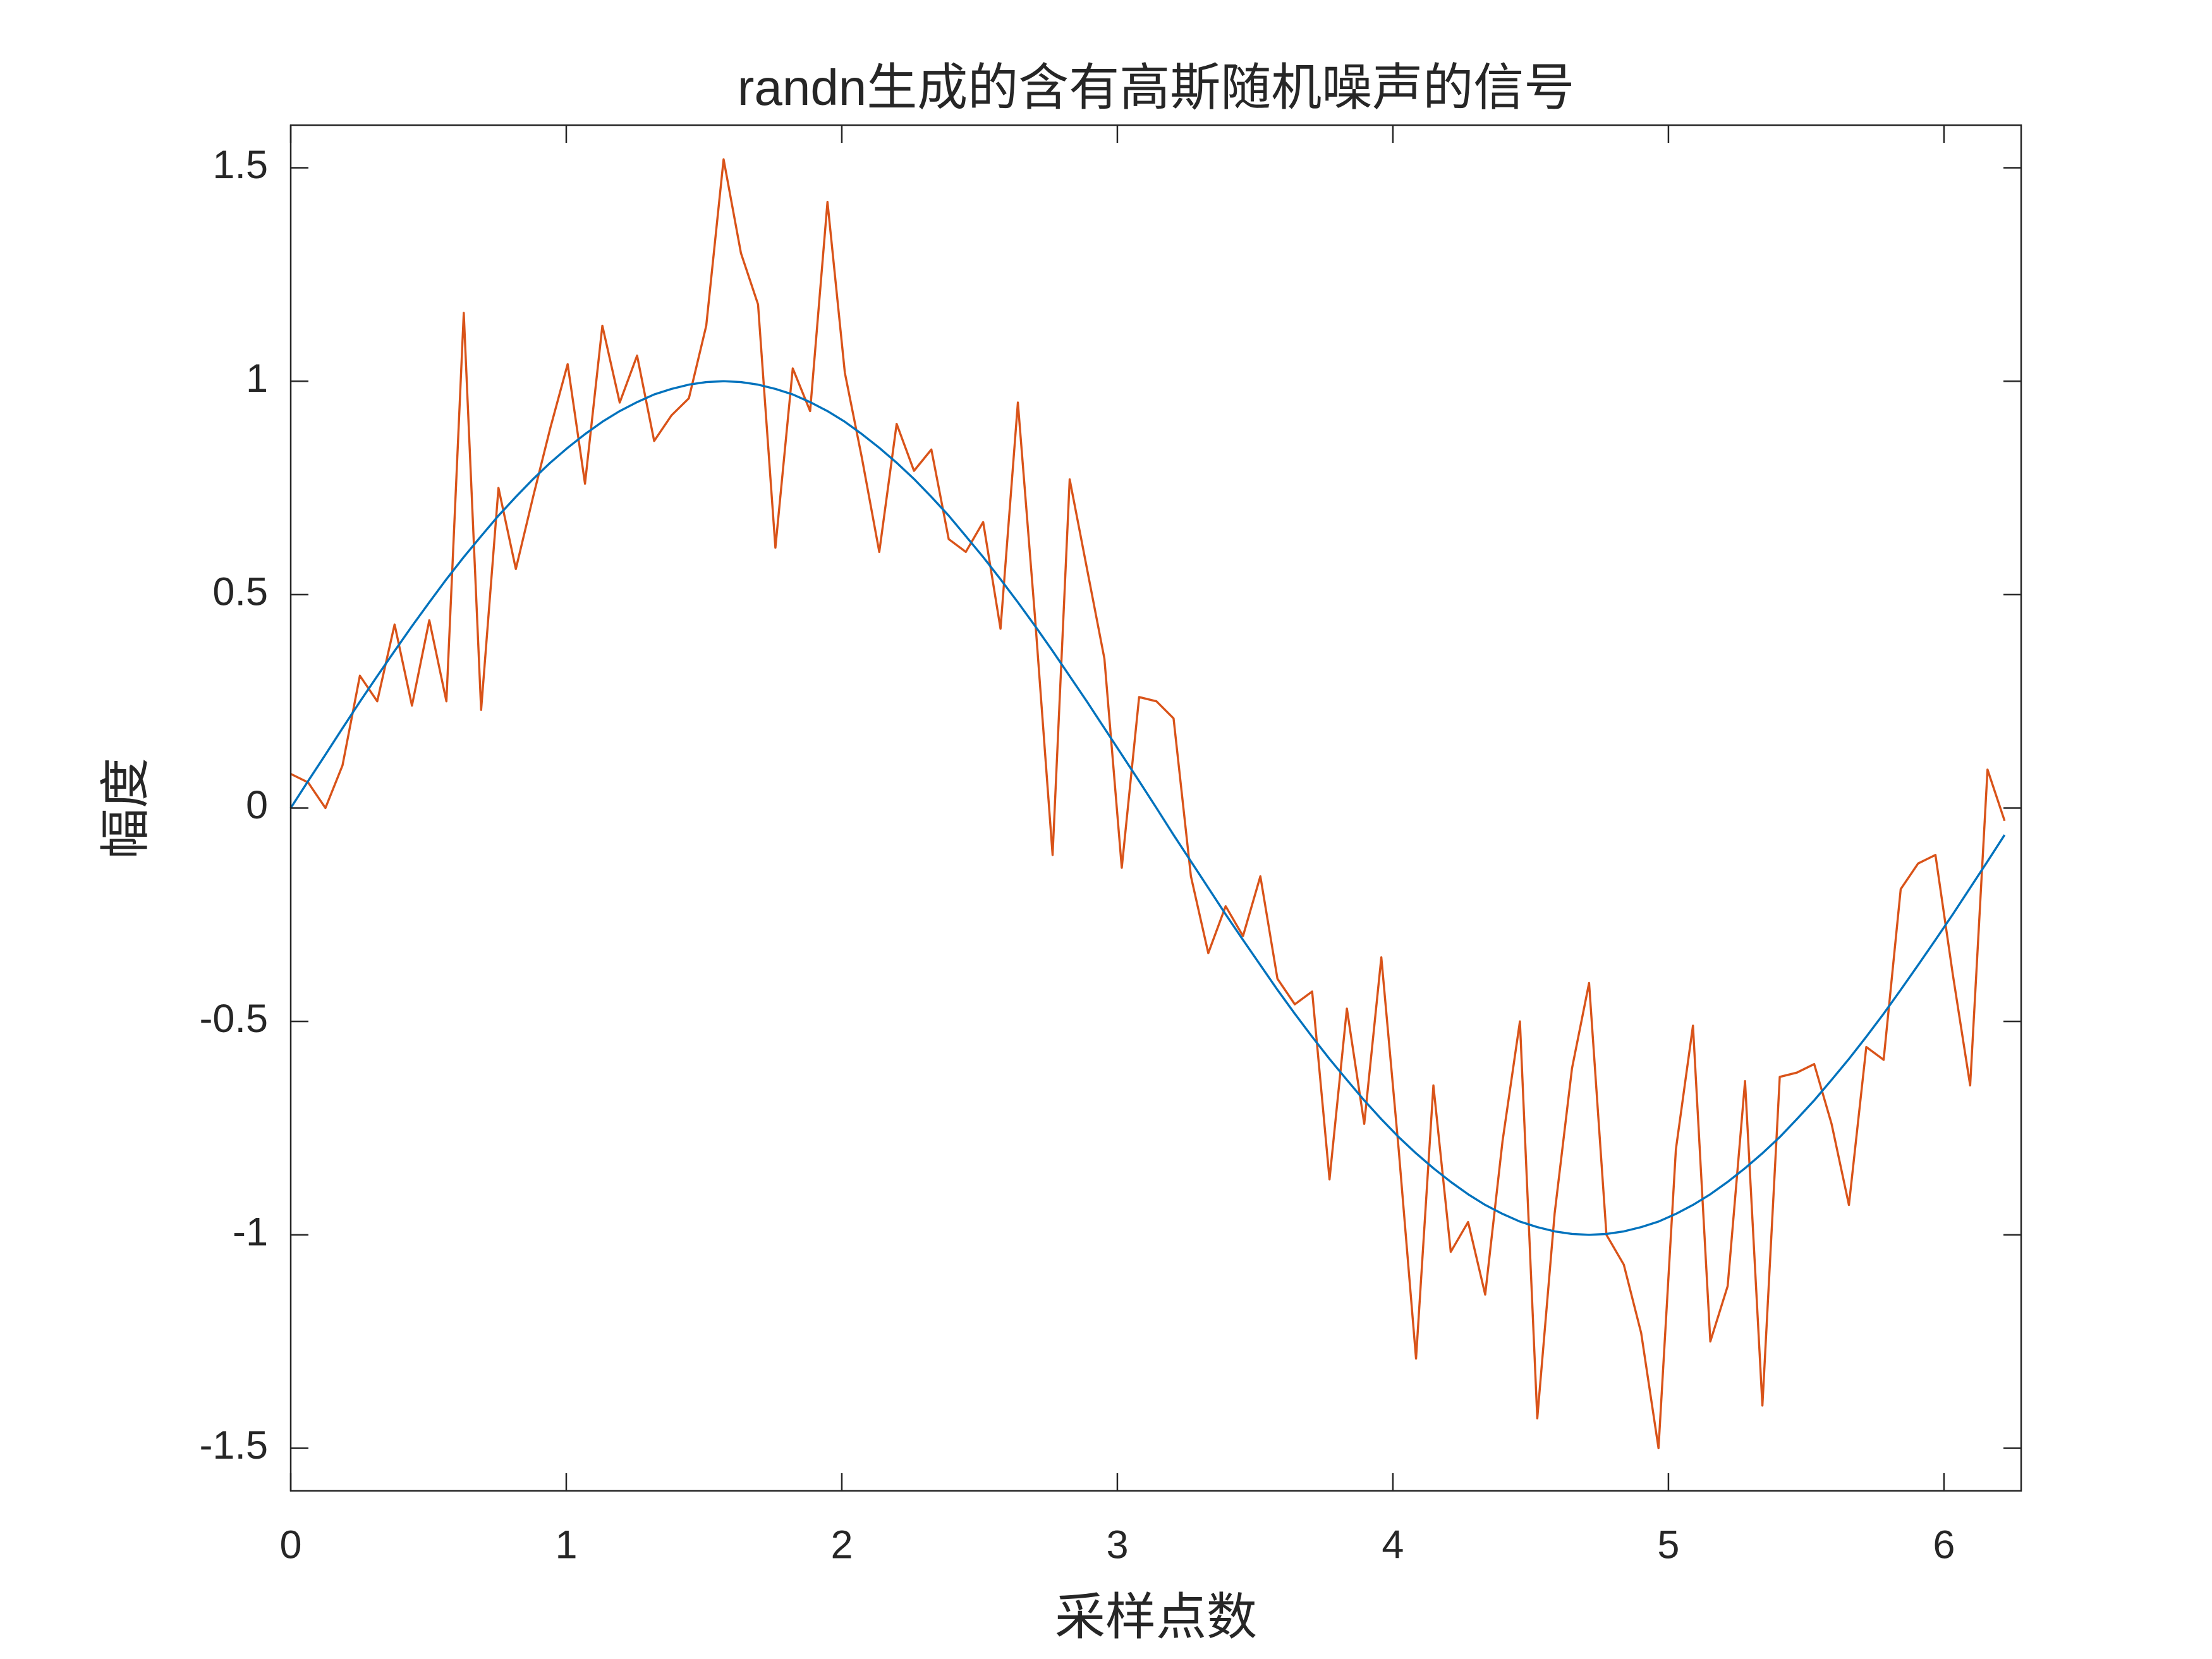 Image resolution: width=2212 pixels, height=1659 pixels. I want to click on x-tick-label: 6, so click(1944, 1545).